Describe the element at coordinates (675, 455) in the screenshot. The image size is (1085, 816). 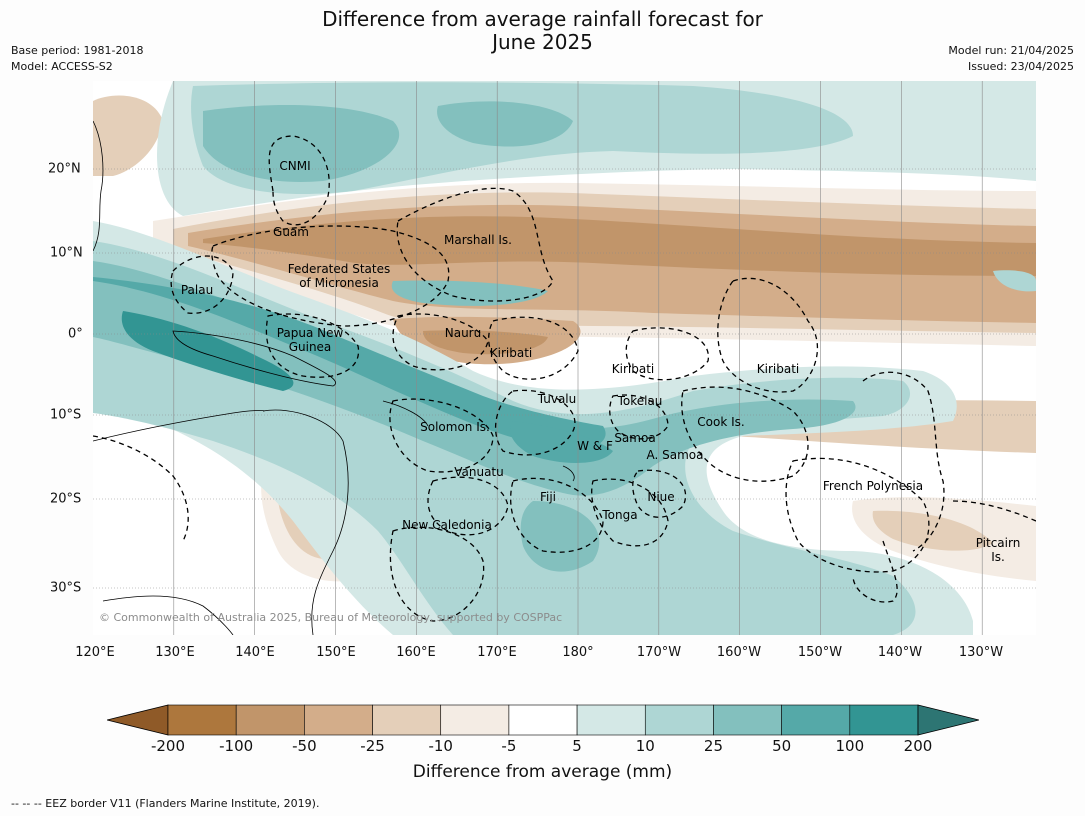
I see `label-american-samoa: A. Samoa` at that location.